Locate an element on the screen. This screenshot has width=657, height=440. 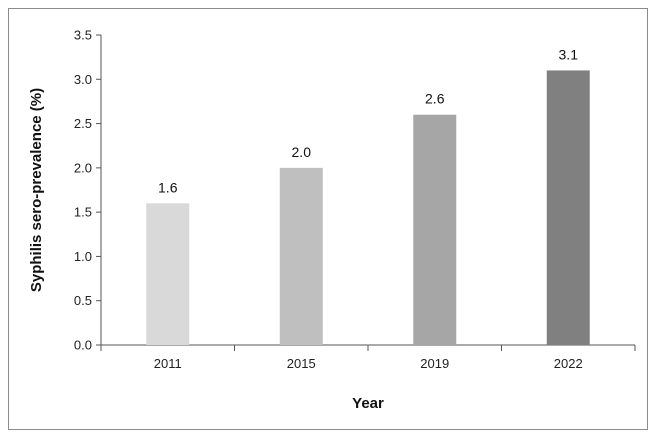
y-axis: 0.0 0.5 1.0 1.5 2.0 2.5 3.0 3.5 is located at coordinates (88, 190).